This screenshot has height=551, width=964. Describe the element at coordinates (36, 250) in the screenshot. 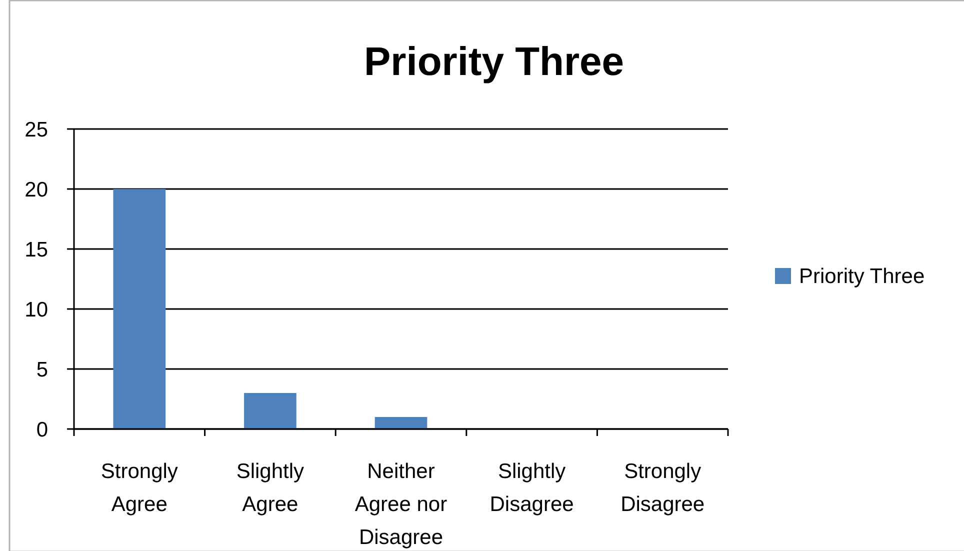

I see `y-tick-label: 15` at that location.